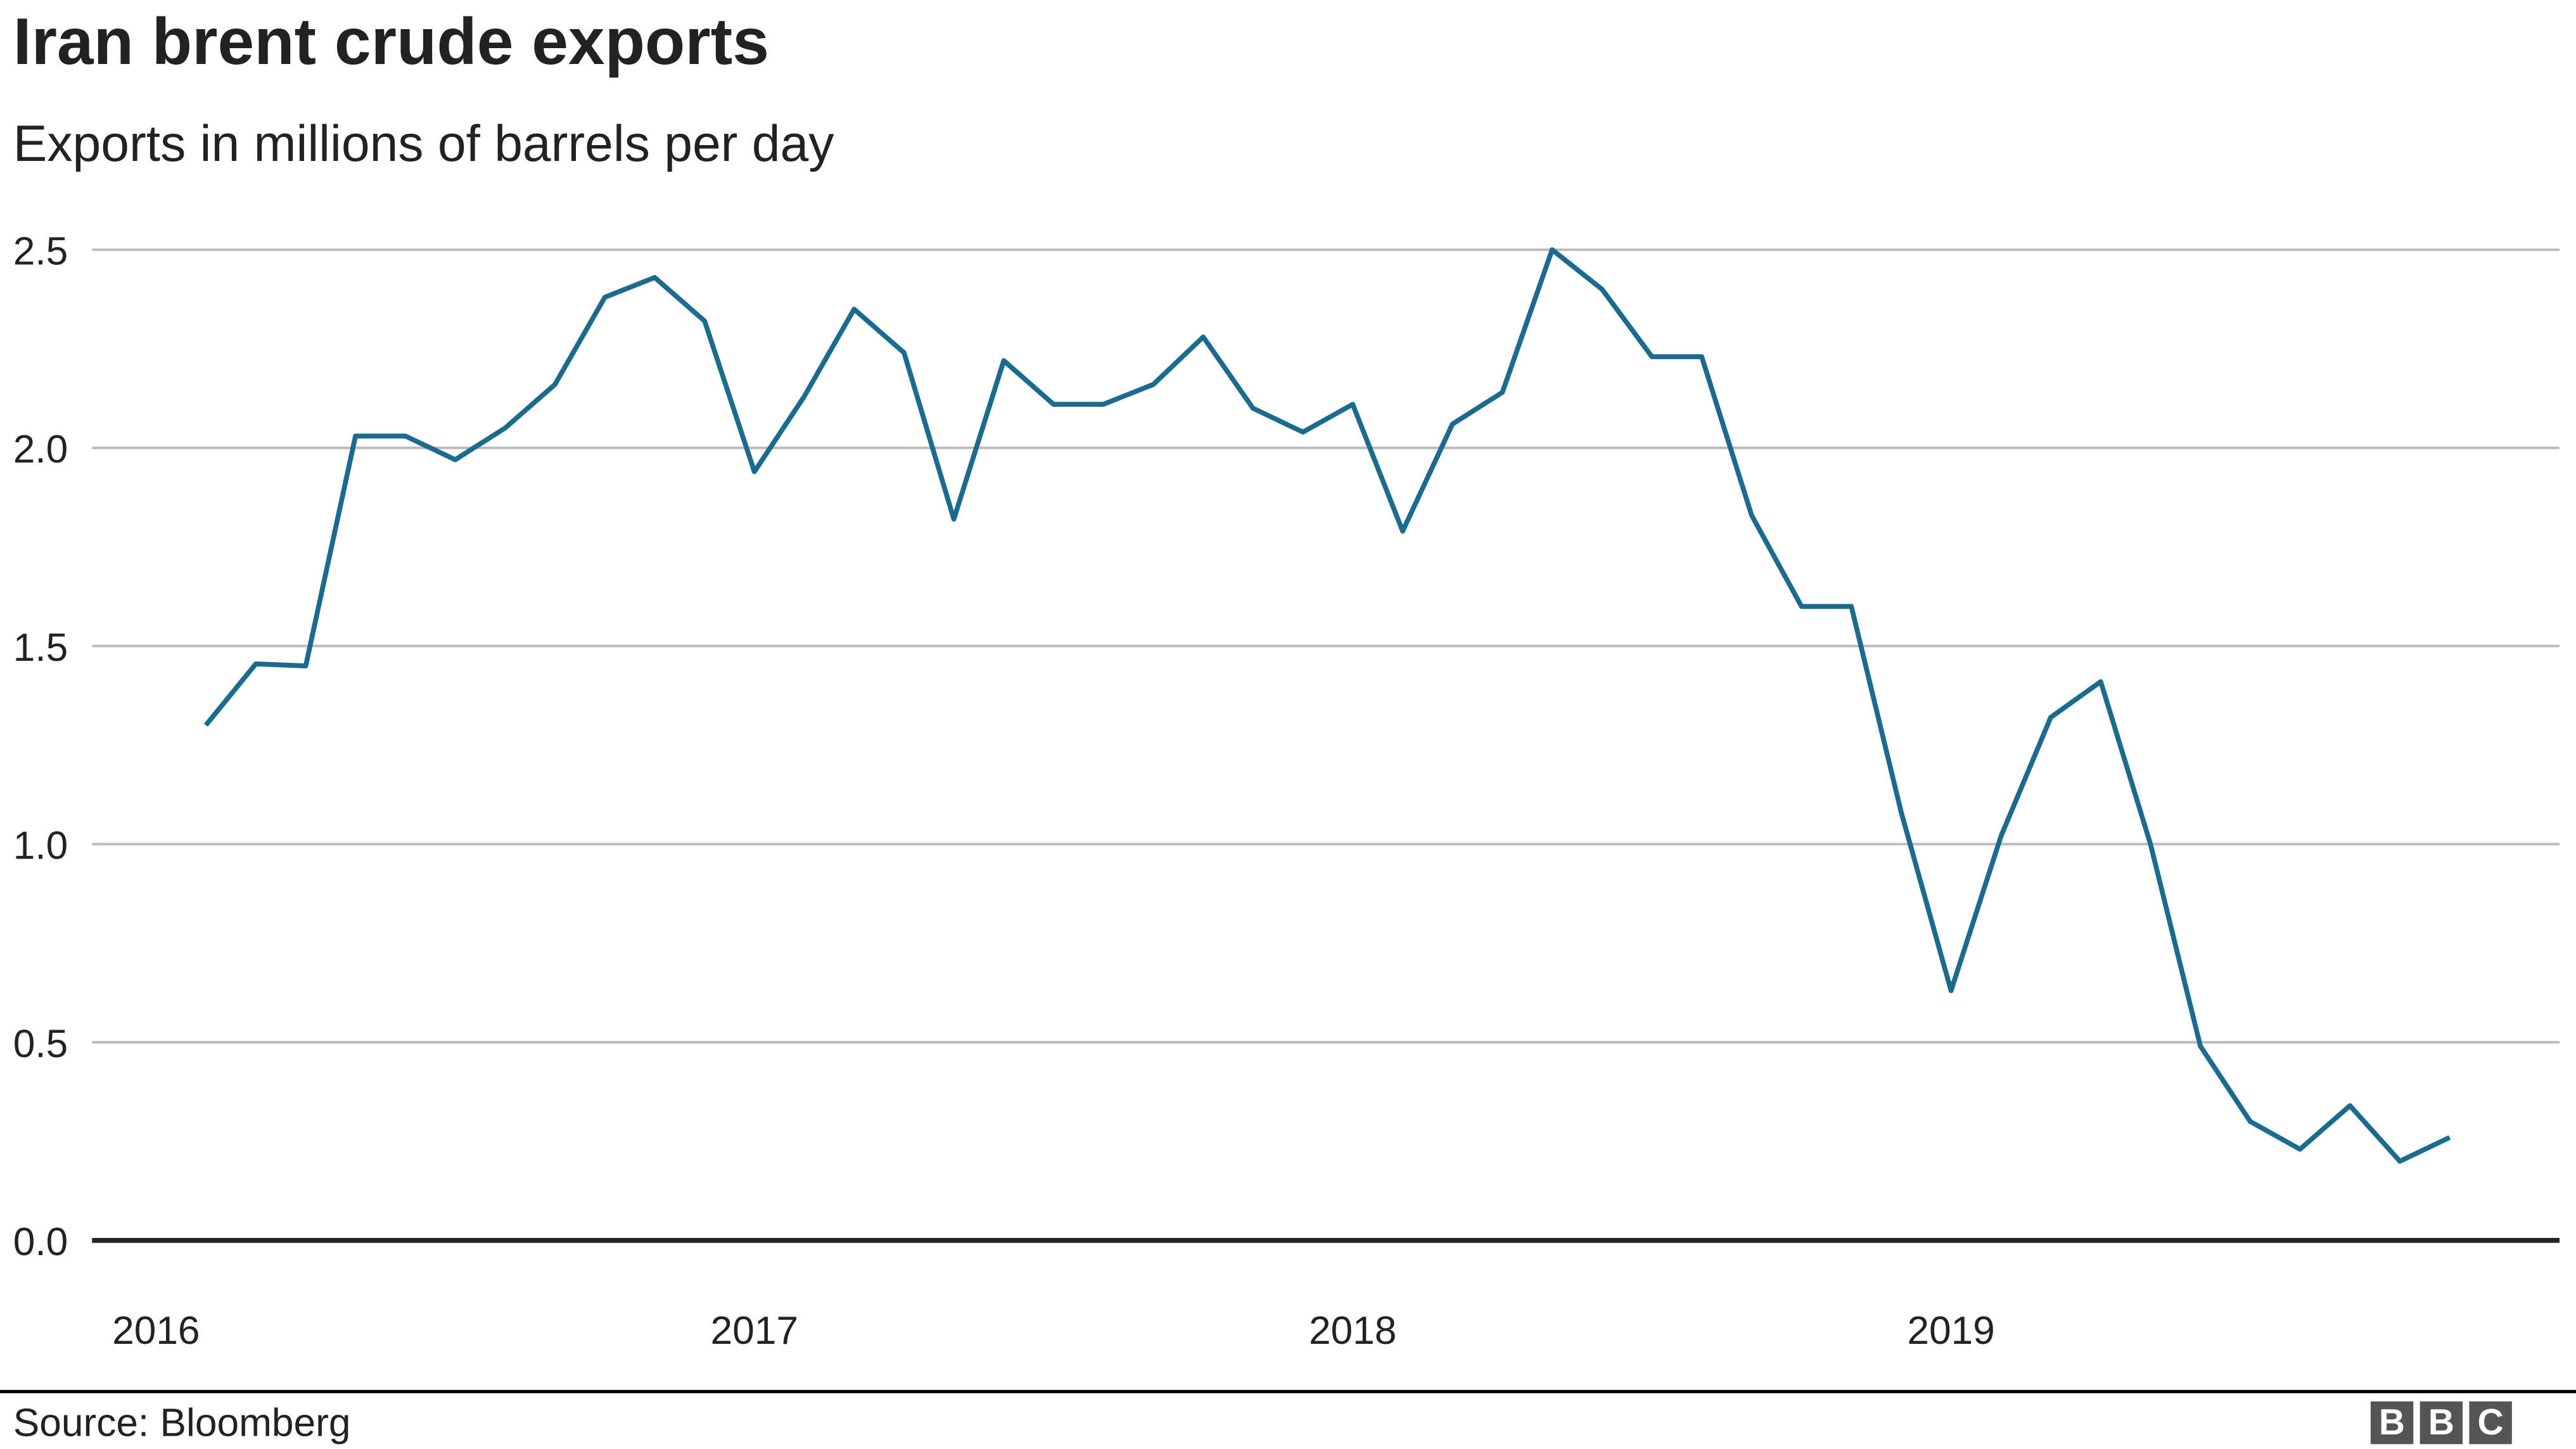 The height and width of the screenshot is (1449, 2576). I want to click on source-note: Source: Bloomberg, so click(182, 1424).